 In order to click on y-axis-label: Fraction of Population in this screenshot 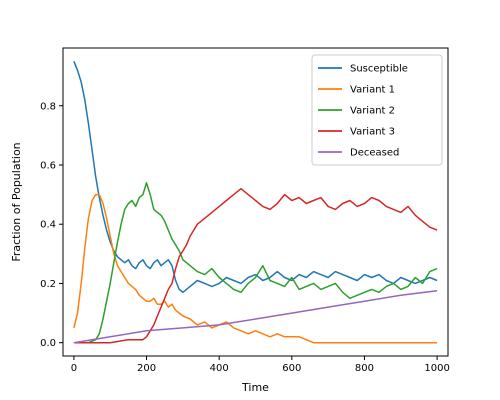, I will do `click(16, 201)`.